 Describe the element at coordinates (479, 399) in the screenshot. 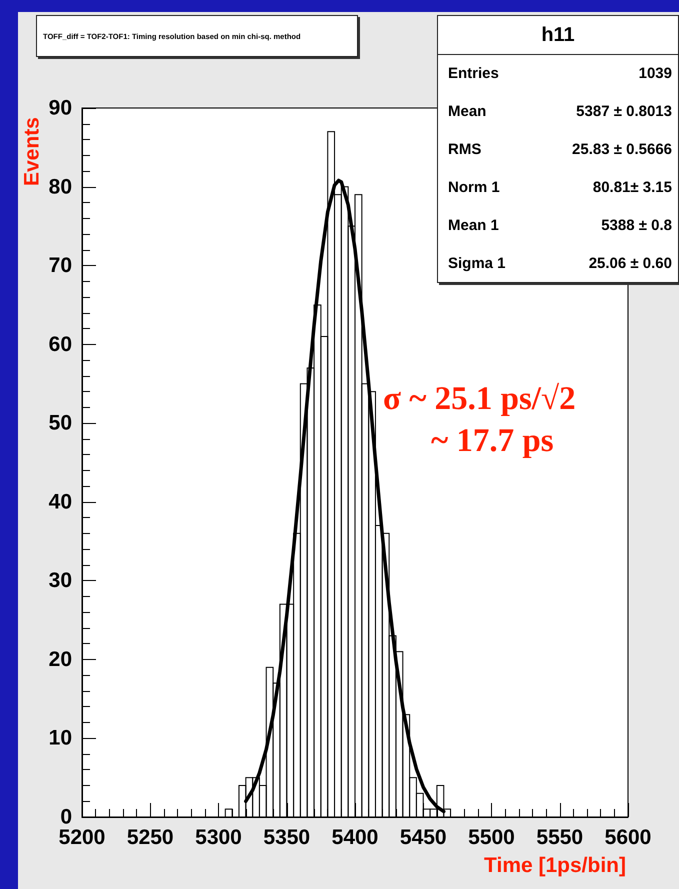

I see `annotation: σ ~ 25.1 ps/√2` at that location.